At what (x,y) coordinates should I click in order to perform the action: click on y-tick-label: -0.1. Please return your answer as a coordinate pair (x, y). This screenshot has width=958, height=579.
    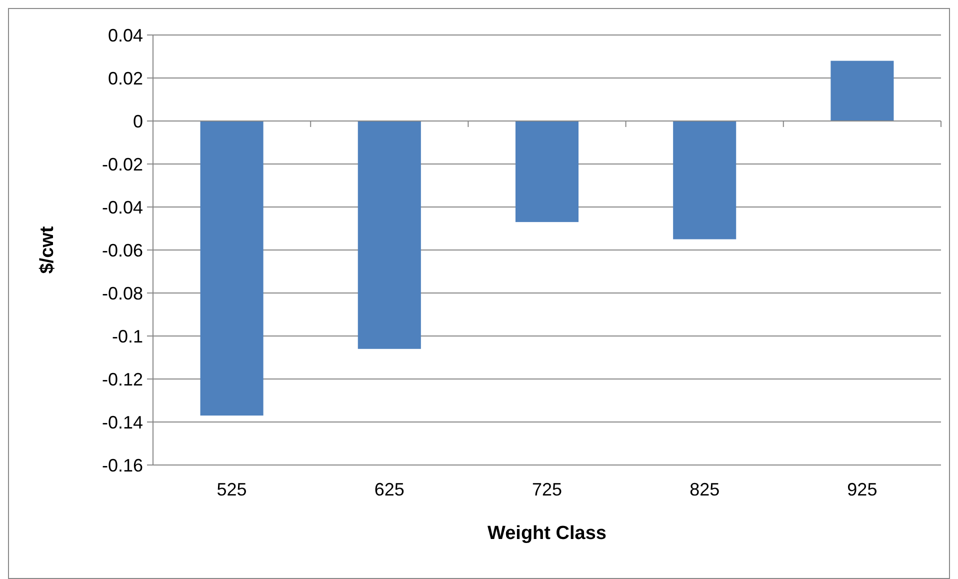
    Looking at the image, I should click on (127, 336).